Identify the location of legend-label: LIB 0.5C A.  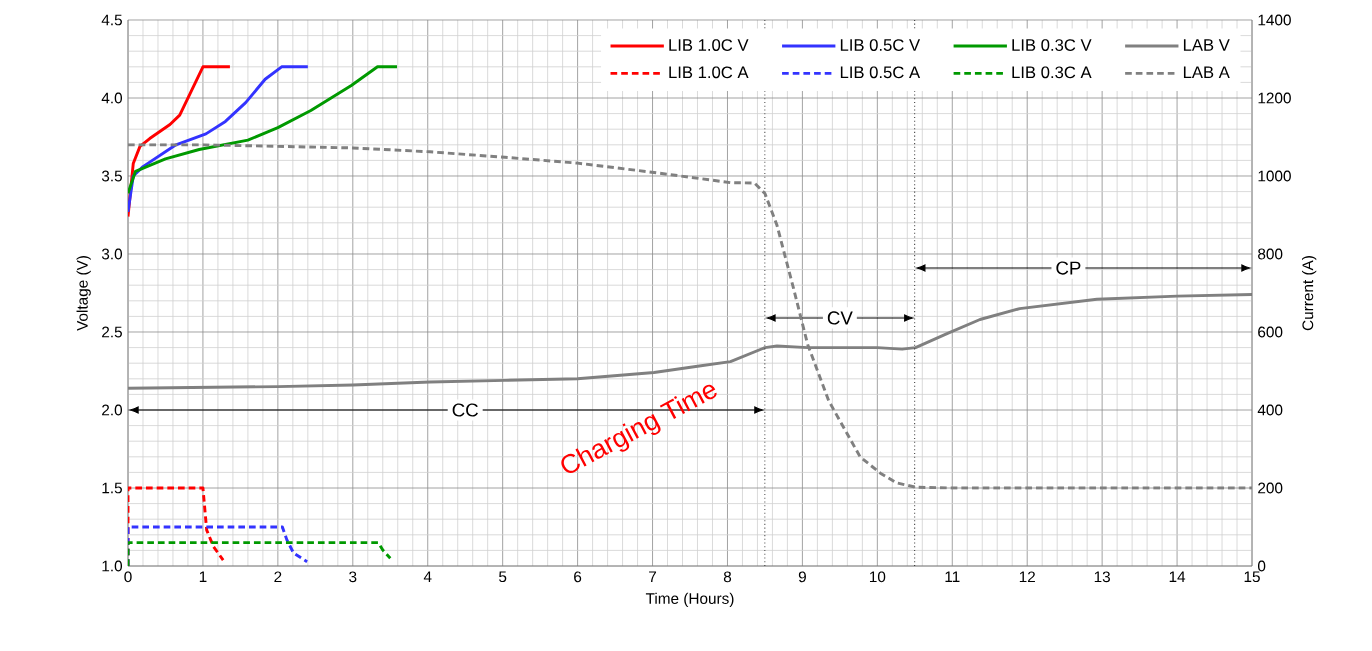
(880, 72).